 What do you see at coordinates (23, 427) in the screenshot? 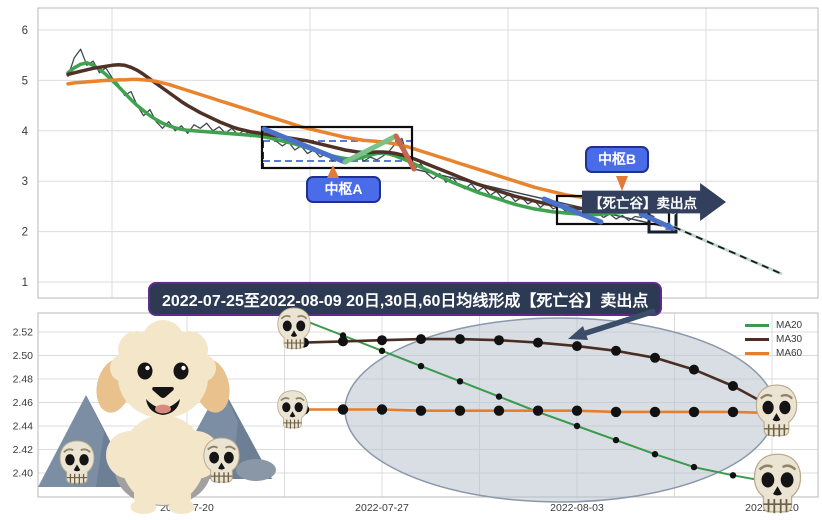
I see `bottom-ytick-label: 2.44` at bounding box center [23, 427].